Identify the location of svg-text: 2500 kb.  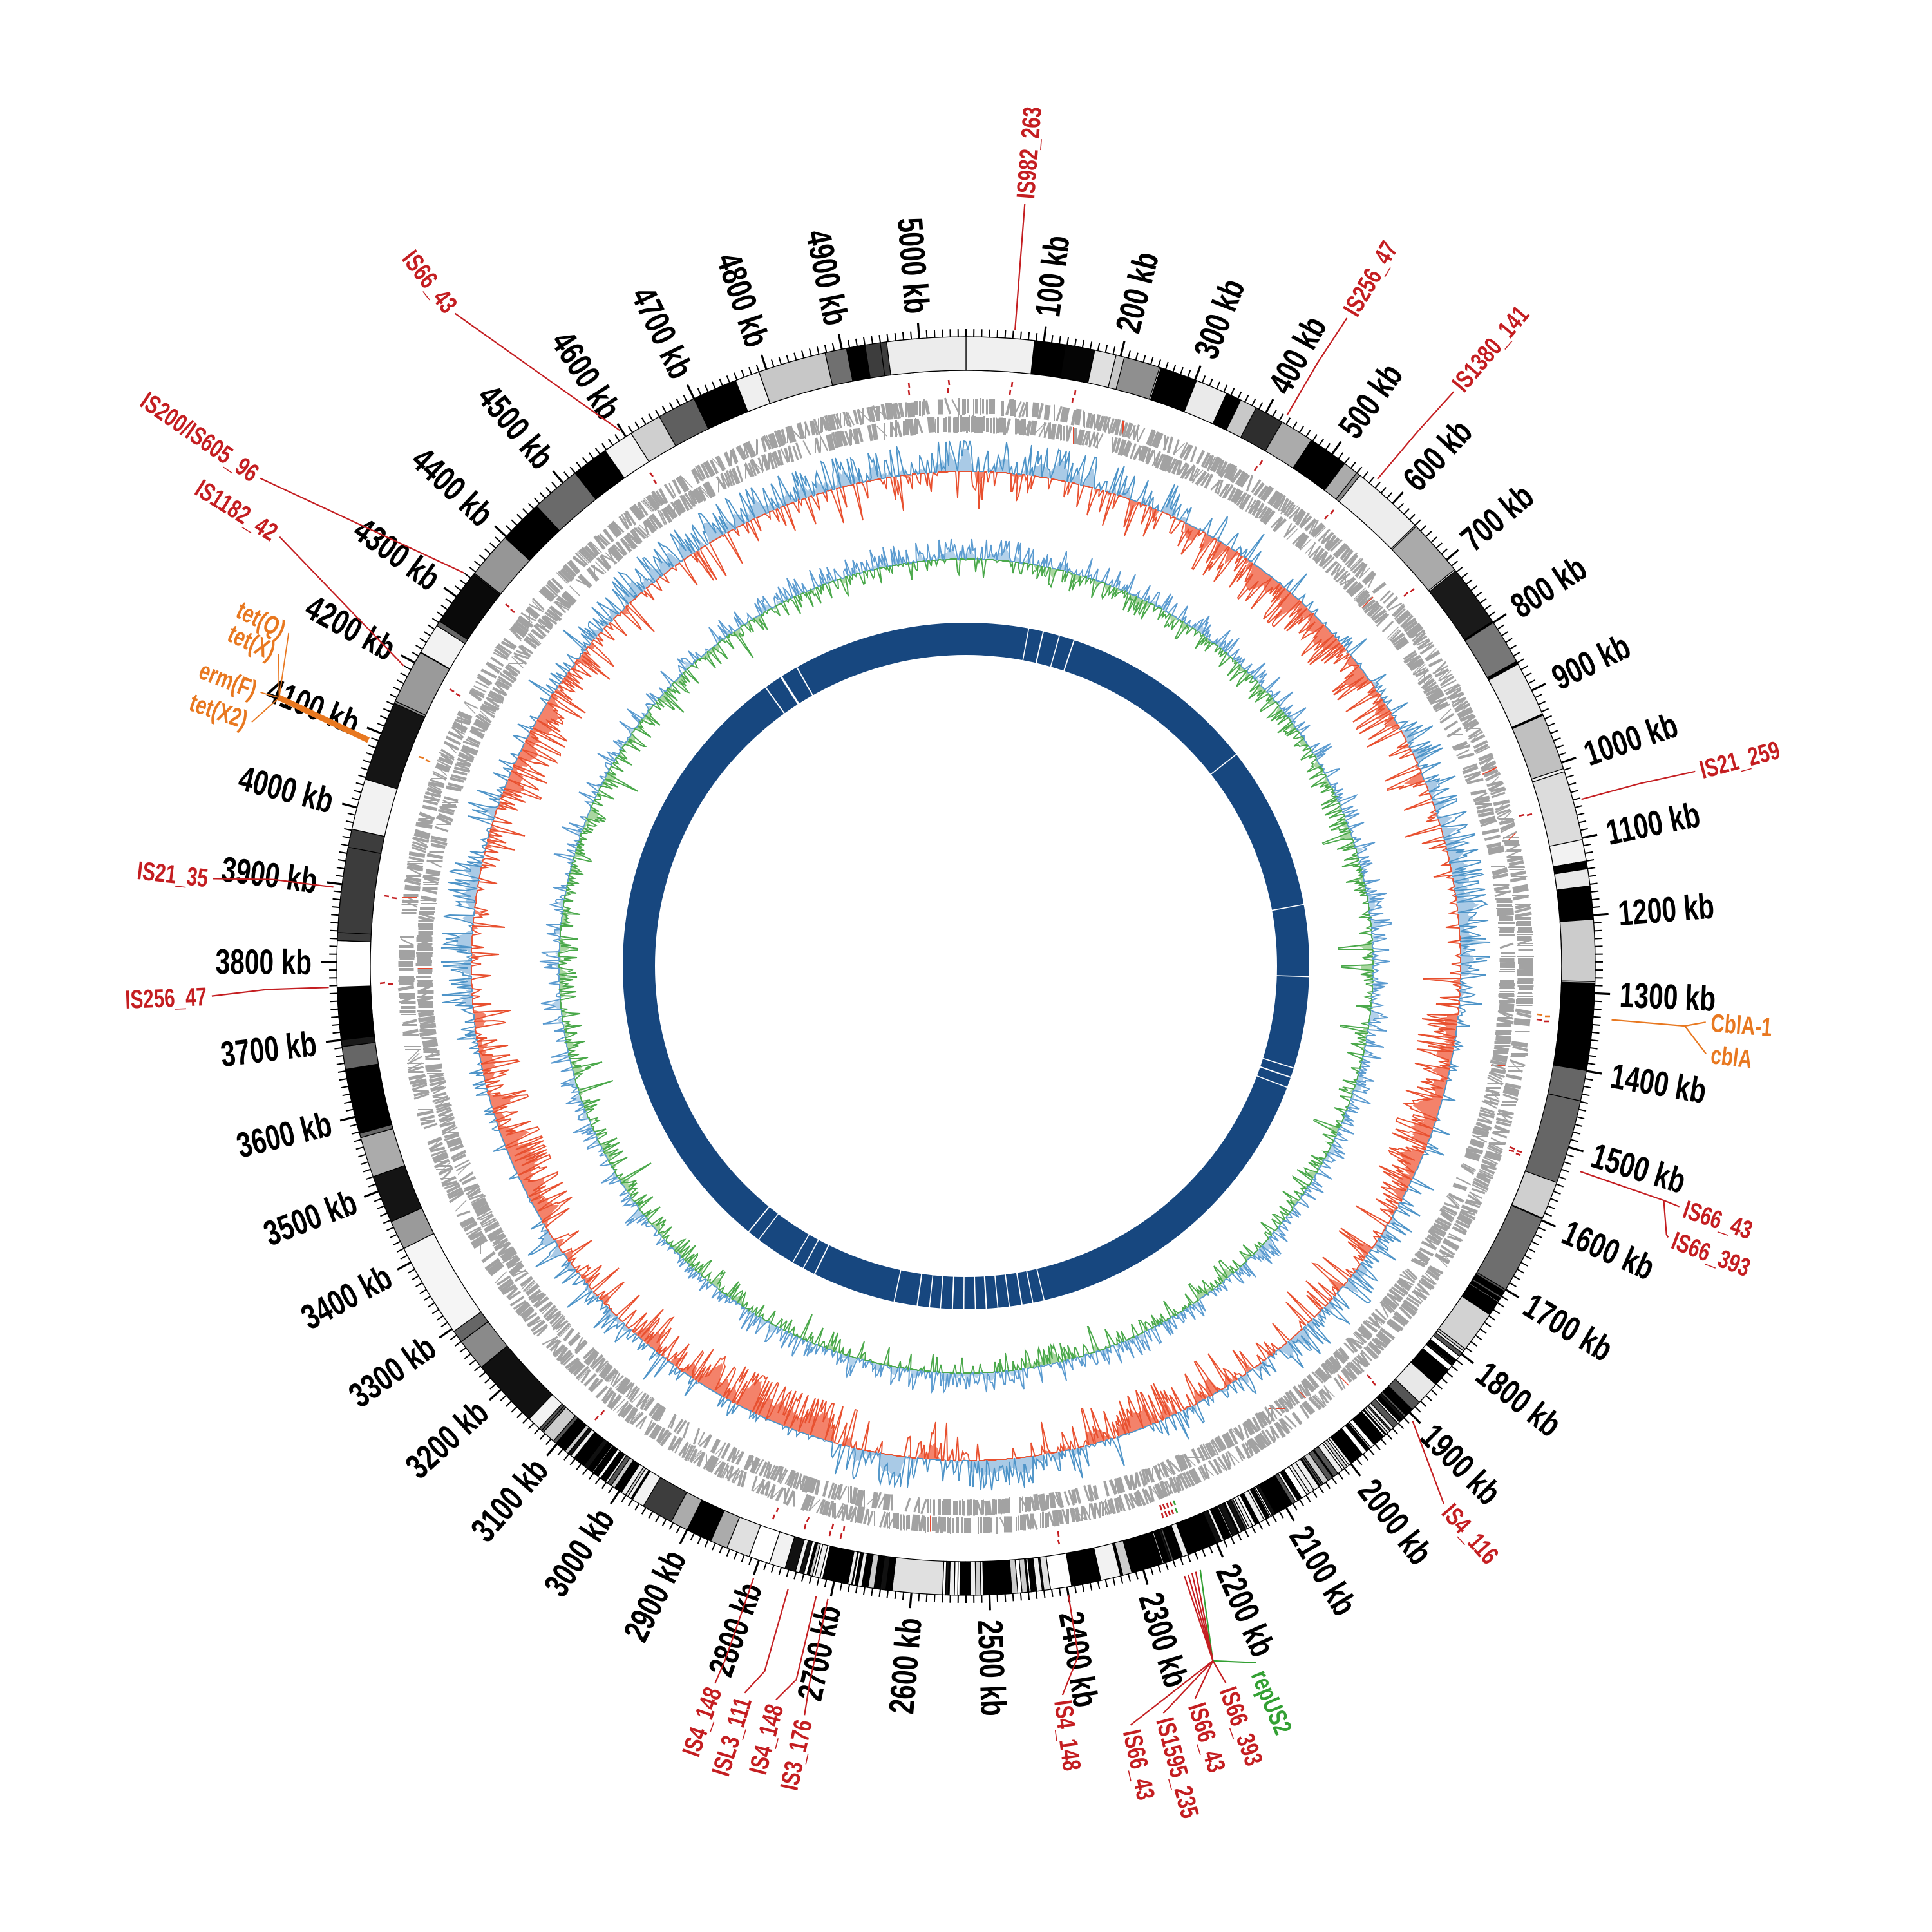
(991, 1667).